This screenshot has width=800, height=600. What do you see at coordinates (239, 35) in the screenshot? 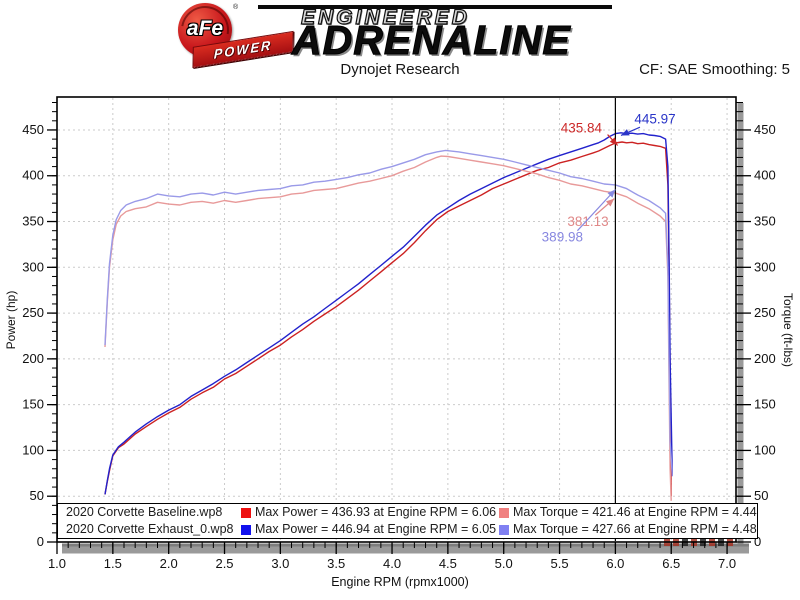
I see `afe-power-logo: aFe ® POWER` at bounding box center [239, 35].